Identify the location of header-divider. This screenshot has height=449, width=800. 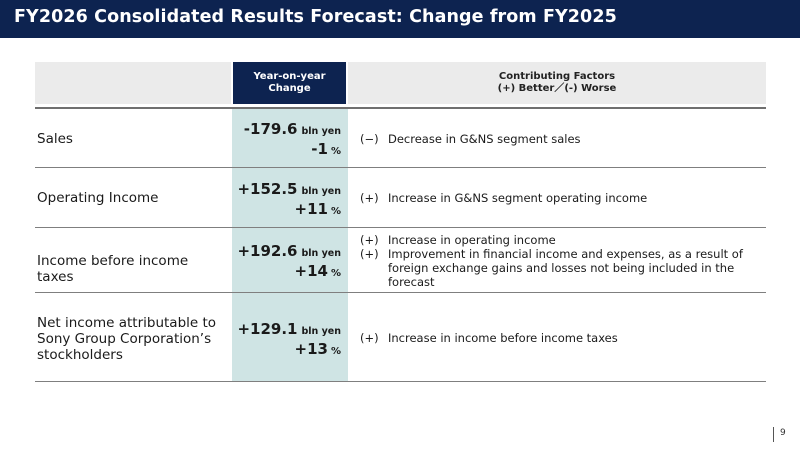
(400, 108).